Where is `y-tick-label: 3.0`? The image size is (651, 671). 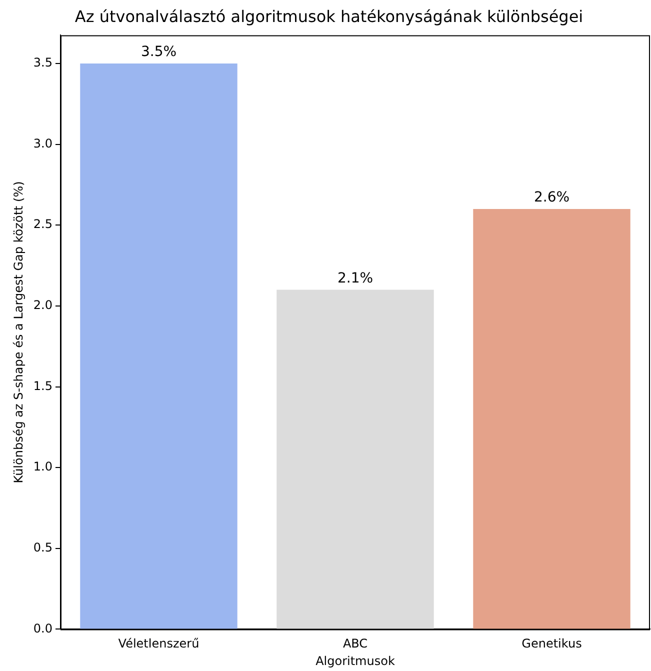
y-tick-label: 3.0 is located at coordinates (42, 143).